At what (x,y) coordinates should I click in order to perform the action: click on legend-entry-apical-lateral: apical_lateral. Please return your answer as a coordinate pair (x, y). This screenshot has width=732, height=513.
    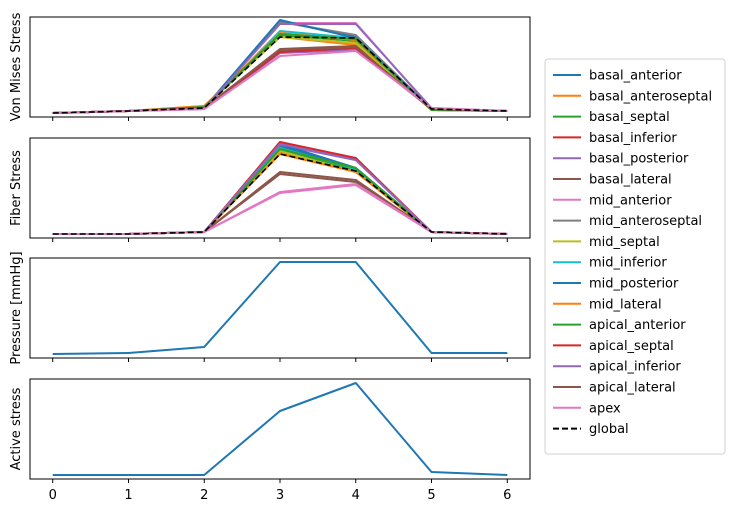
    Looking at the image, I should click on (614, 388).